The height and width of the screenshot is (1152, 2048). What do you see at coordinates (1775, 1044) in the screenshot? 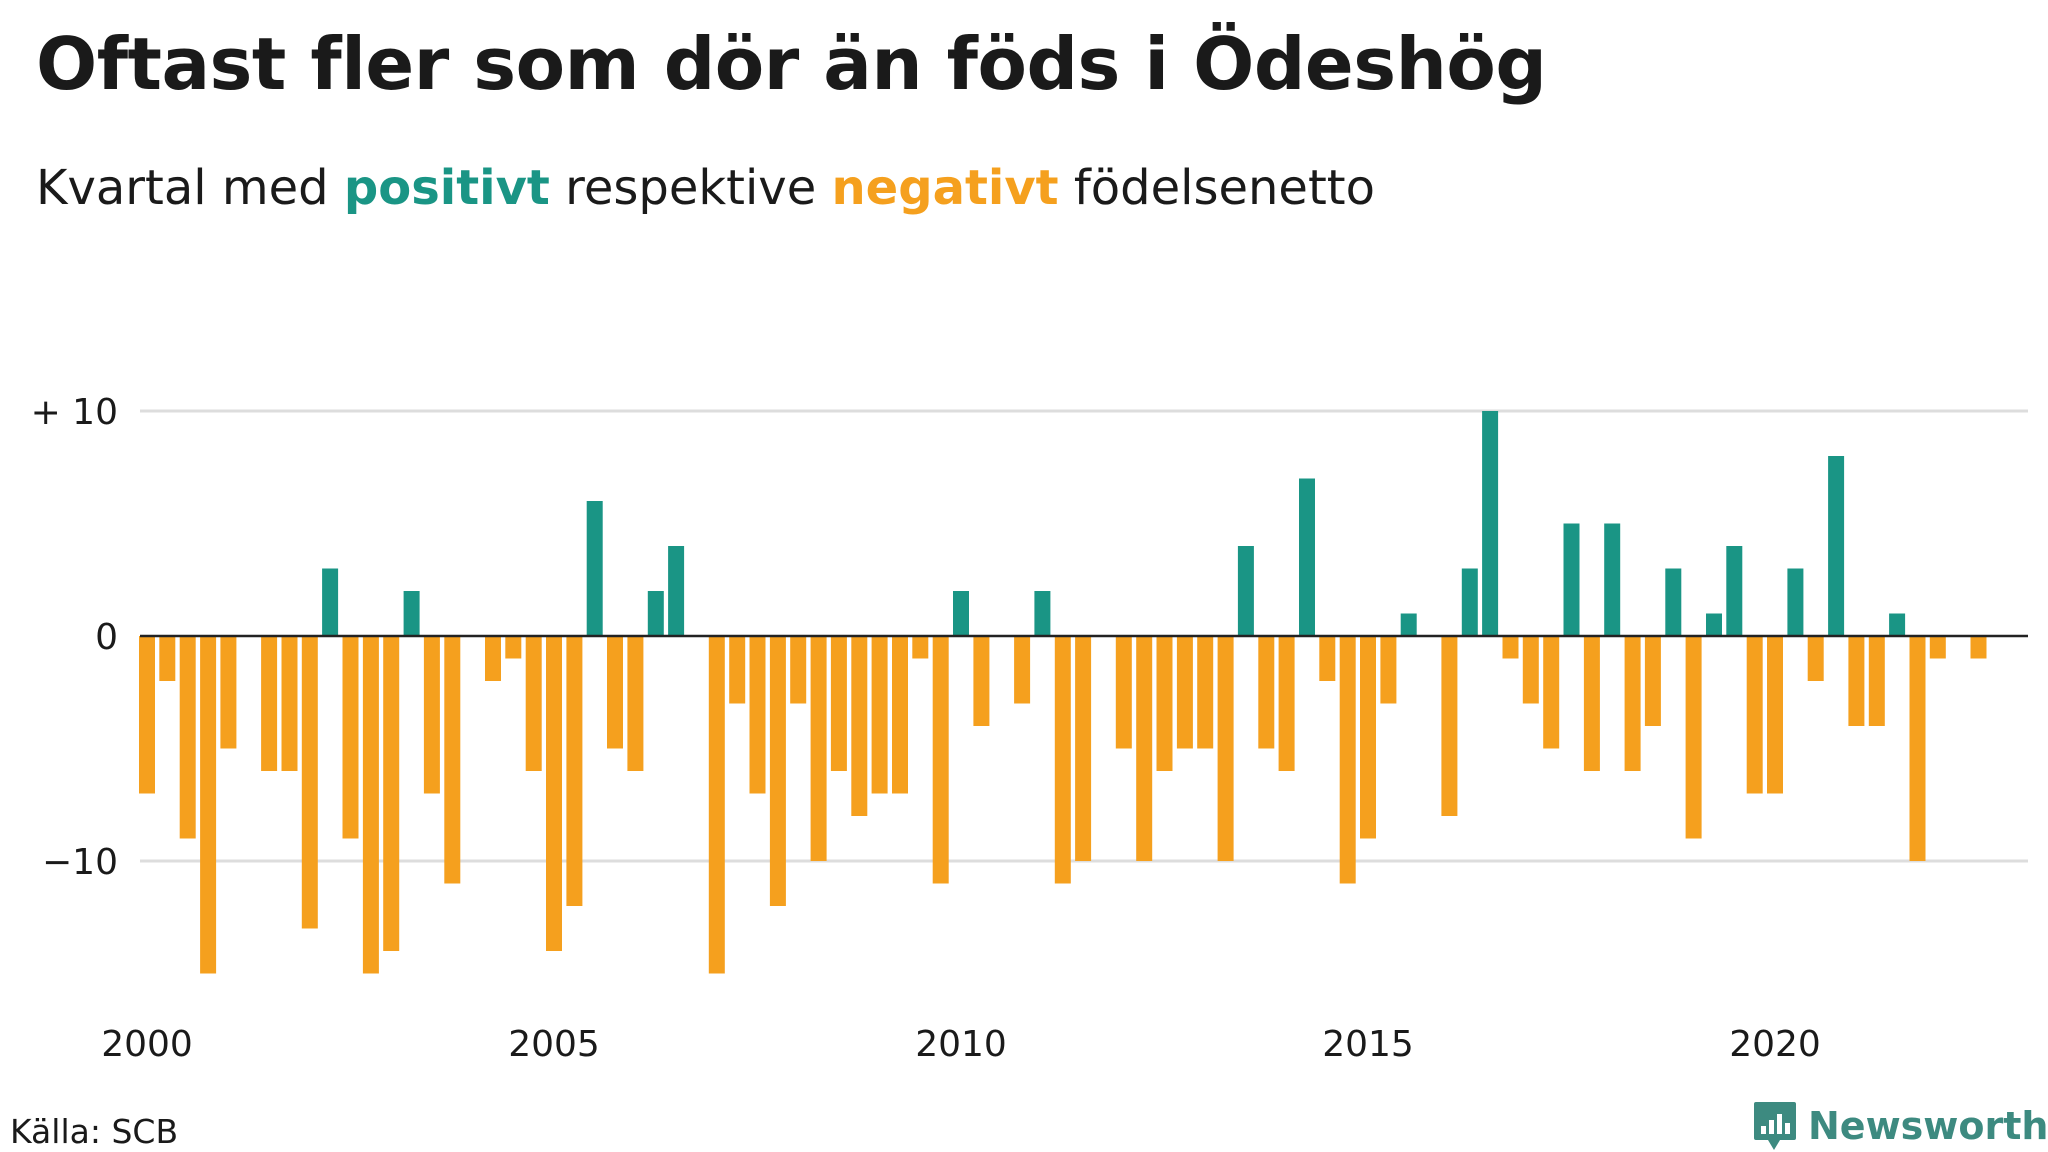
I see `x-tick-label: 2020` at bounding box center [1775, 1044].